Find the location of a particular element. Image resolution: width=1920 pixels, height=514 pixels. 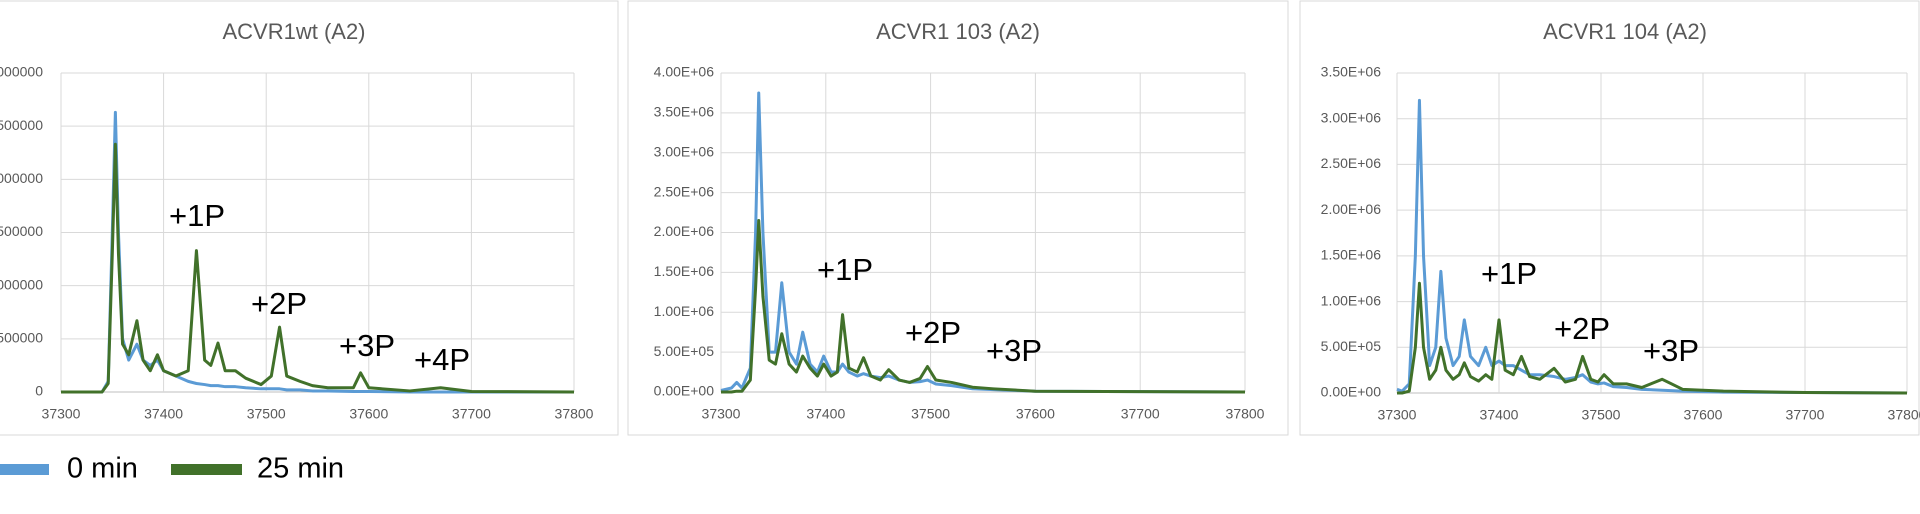

y-tick-label: 1500000 is located at coordinates (21, 231).